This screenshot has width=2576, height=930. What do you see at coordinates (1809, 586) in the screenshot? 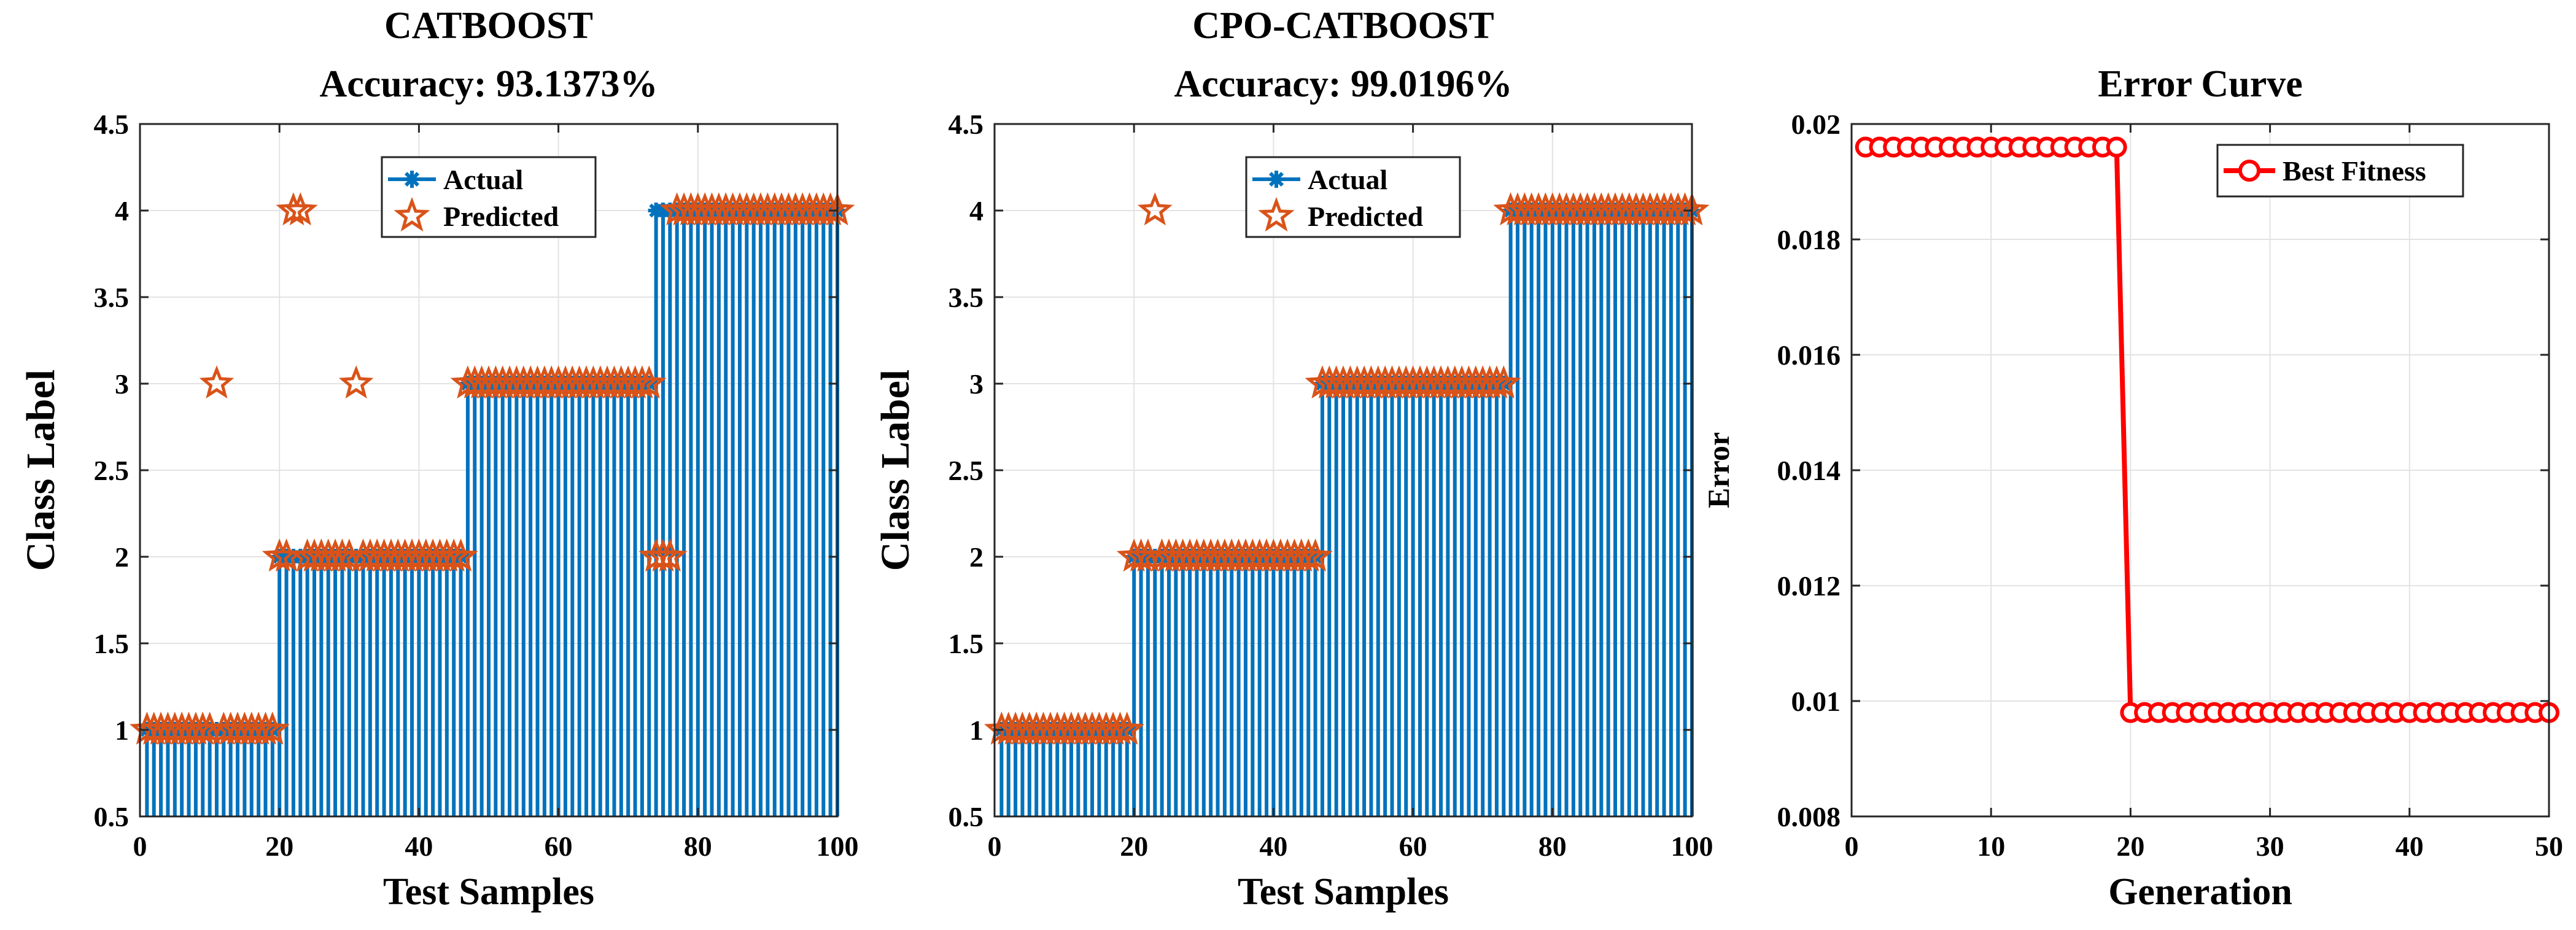
I see `y-tick-label: 0.012` at bounding box center [1809, 586].